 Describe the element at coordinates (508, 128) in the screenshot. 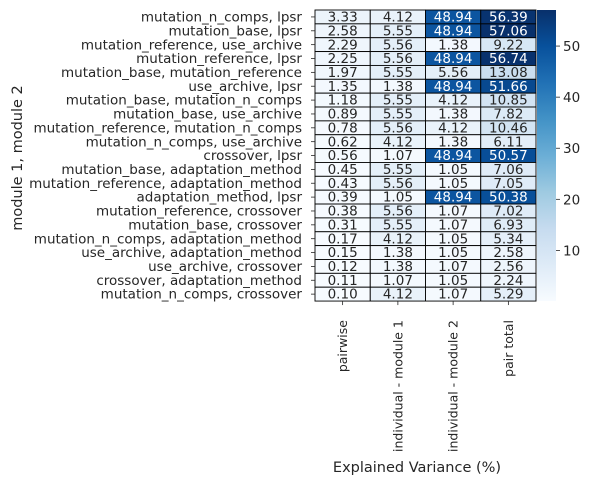

I see `cell-value-label: 10.46` at that location.